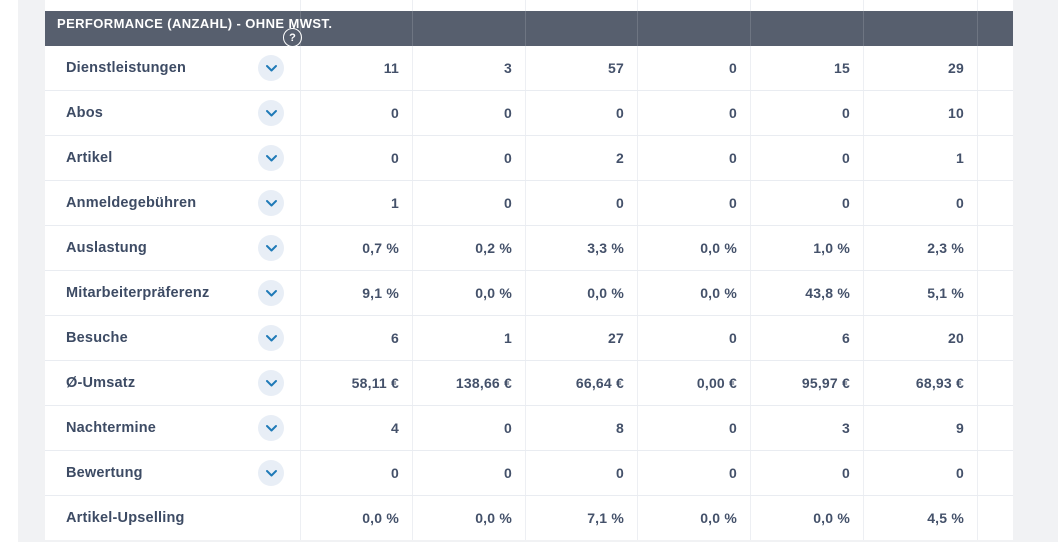 Image resolution: width=1058 pixels, height=542 pixels. What do you see at coordinates (468, 383) in the screenshot?
I see `value-cell: 138,66 €` at bounding box center [468, 383].